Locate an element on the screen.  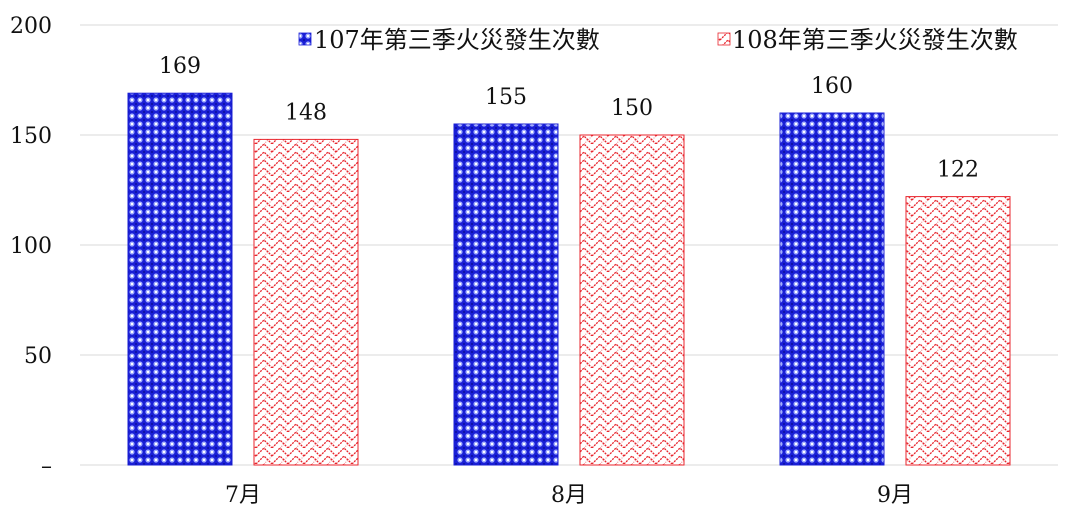
y-axis: – 50 100 150 200 is located at coordinates (31, 246).